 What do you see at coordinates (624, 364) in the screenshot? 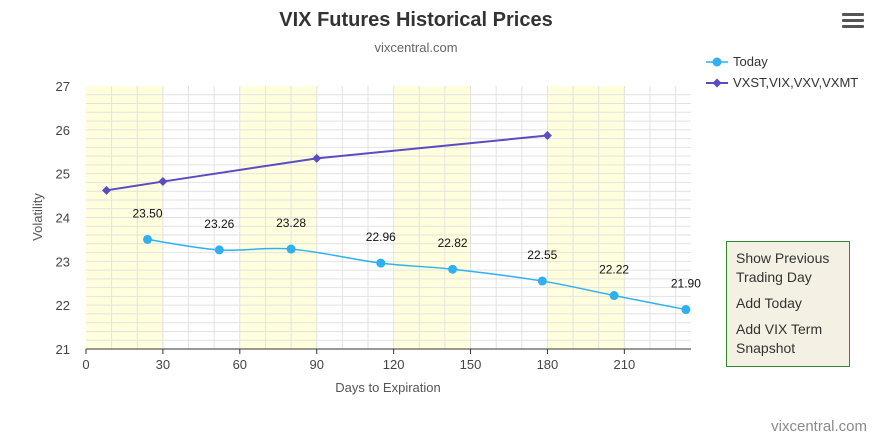
I see `x-tick-label: 210` at bounding box center [624, 364].